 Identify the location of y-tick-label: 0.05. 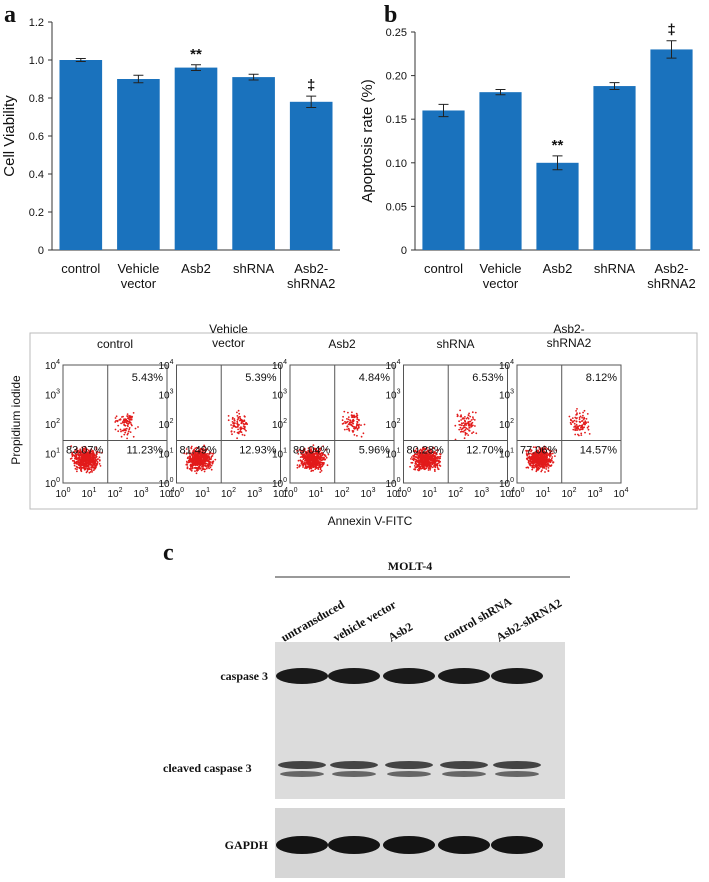
(396, 207).